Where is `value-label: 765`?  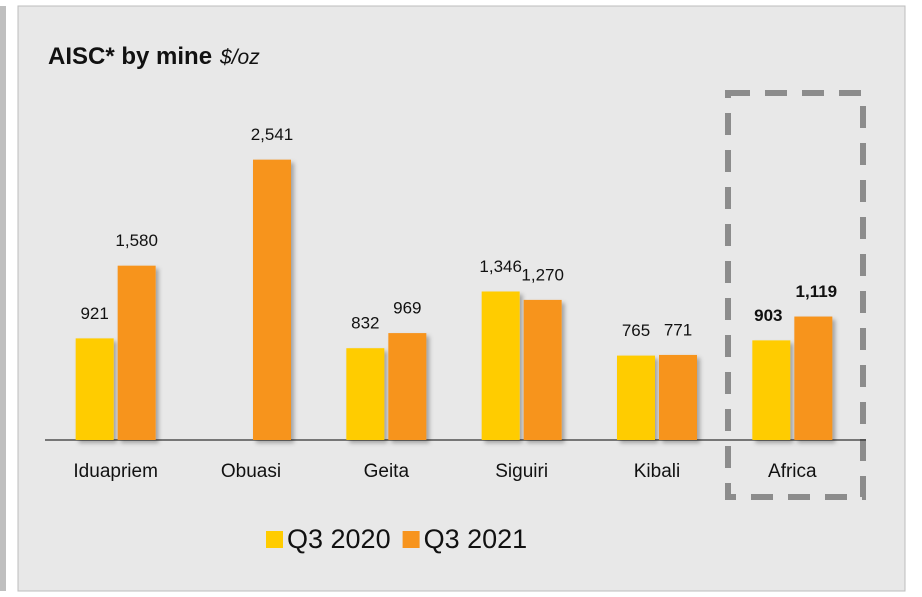 value-label: 765 is located at coordinates (636, 330).